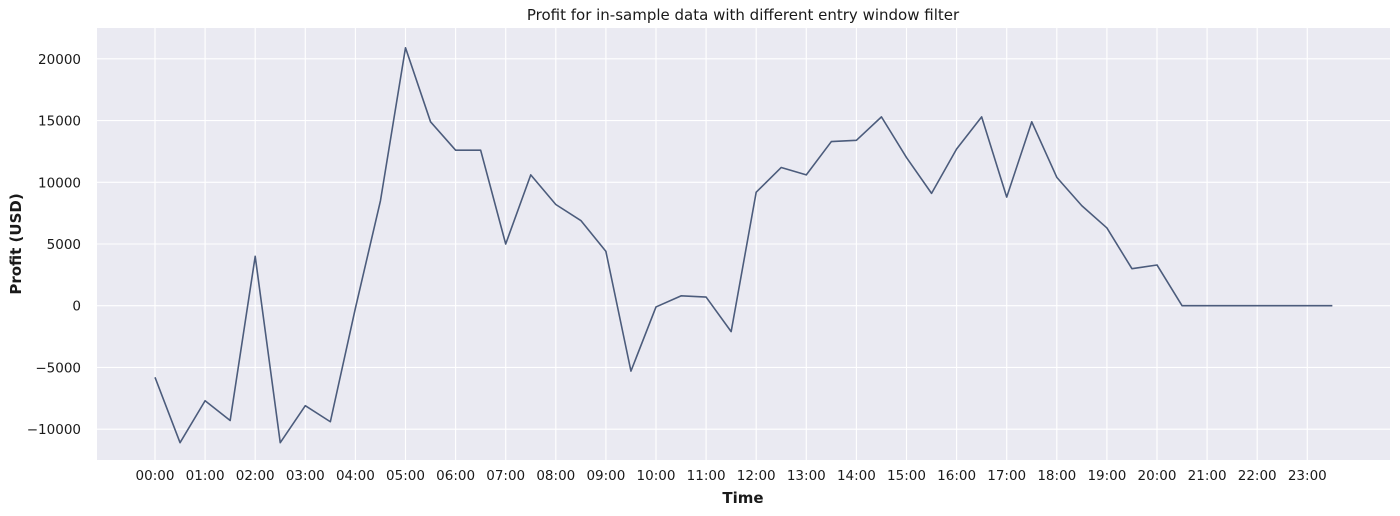  I want to click on data-point-1930, so click(1132, 269).